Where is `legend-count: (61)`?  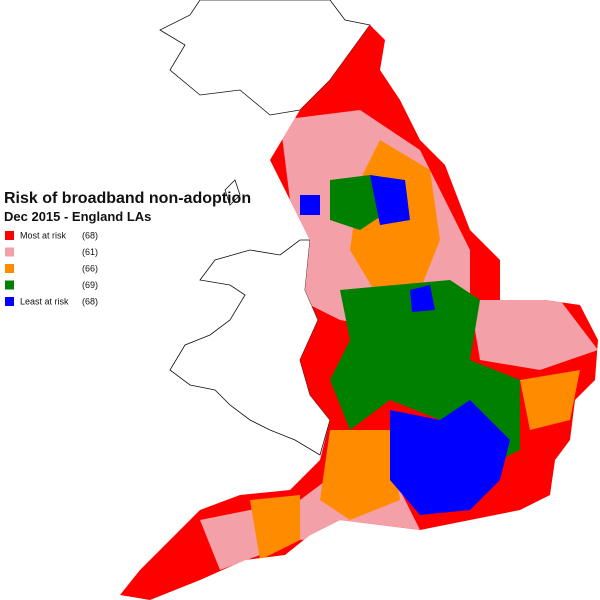 legend-count: (61) is located at coordinates (90, 252).